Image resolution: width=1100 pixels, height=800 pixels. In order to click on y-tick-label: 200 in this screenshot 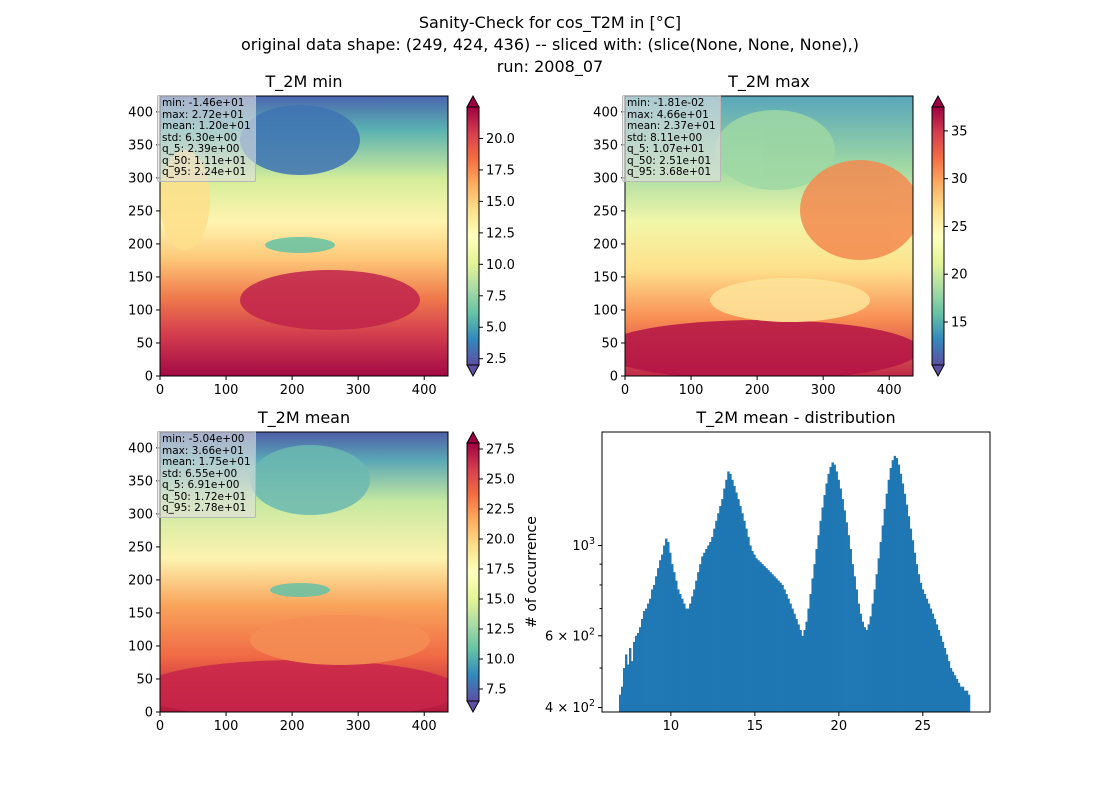, I will do `click(140, 580)`.